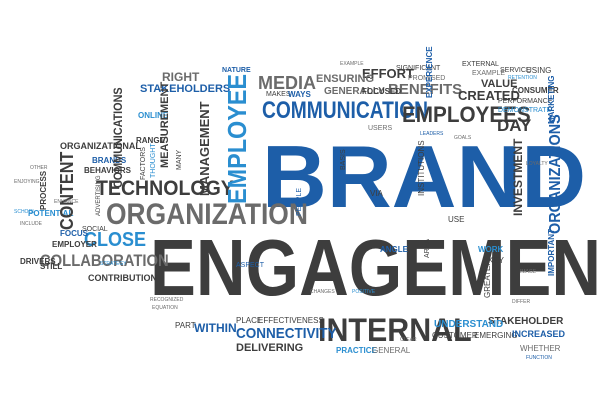  I want to click on word-created: CREATED, so click(489, 95).